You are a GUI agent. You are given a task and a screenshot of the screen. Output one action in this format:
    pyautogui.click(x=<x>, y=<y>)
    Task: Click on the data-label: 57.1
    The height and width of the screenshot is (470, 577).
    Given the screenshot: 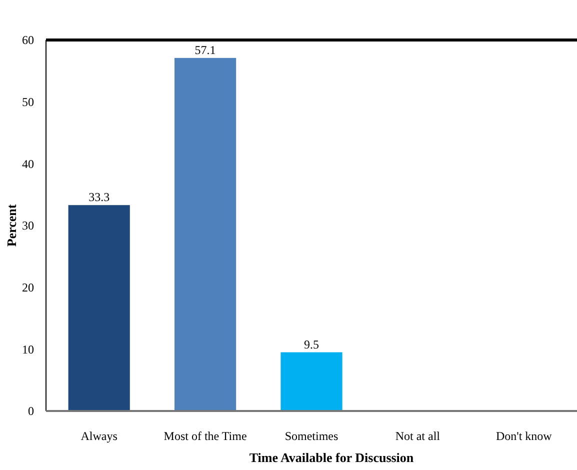 What is the action you would take?
    pyautogui.click(x=205, y=49)
    